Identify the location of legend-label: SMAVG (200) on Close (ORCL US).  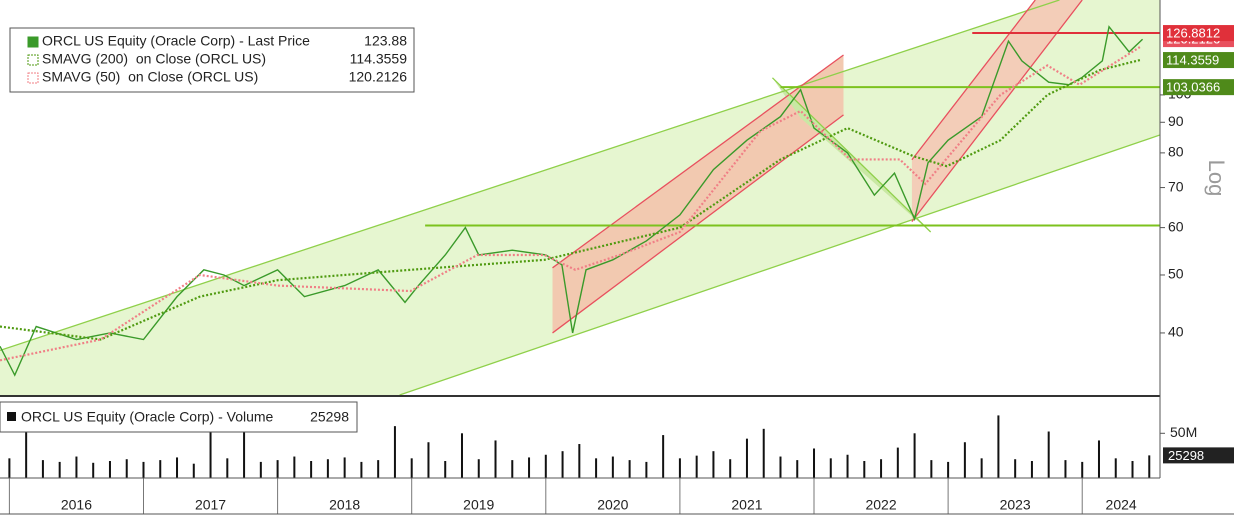
(154, 59).